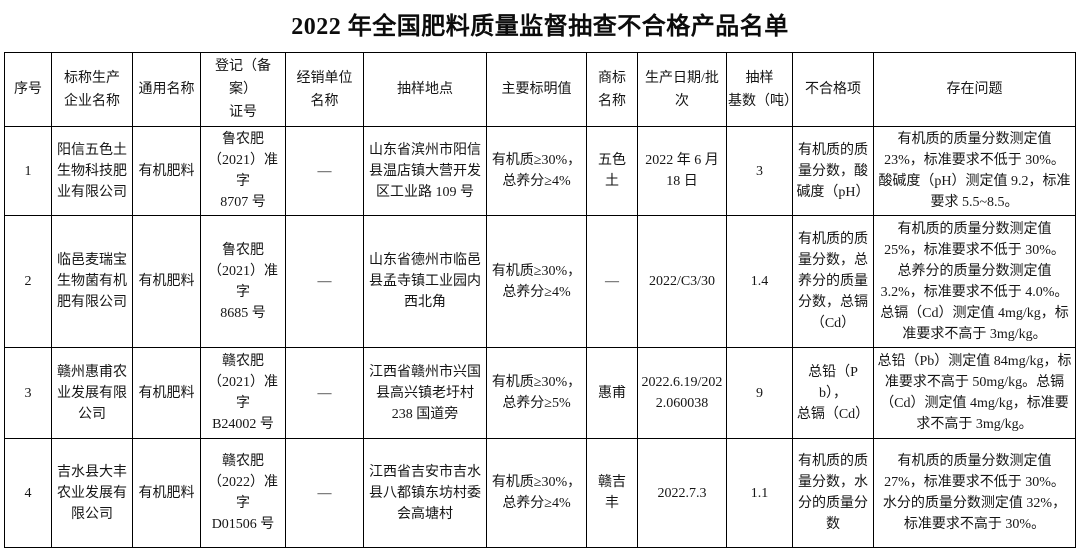  I want to click on cell-trademark: —, so click(612, 281).